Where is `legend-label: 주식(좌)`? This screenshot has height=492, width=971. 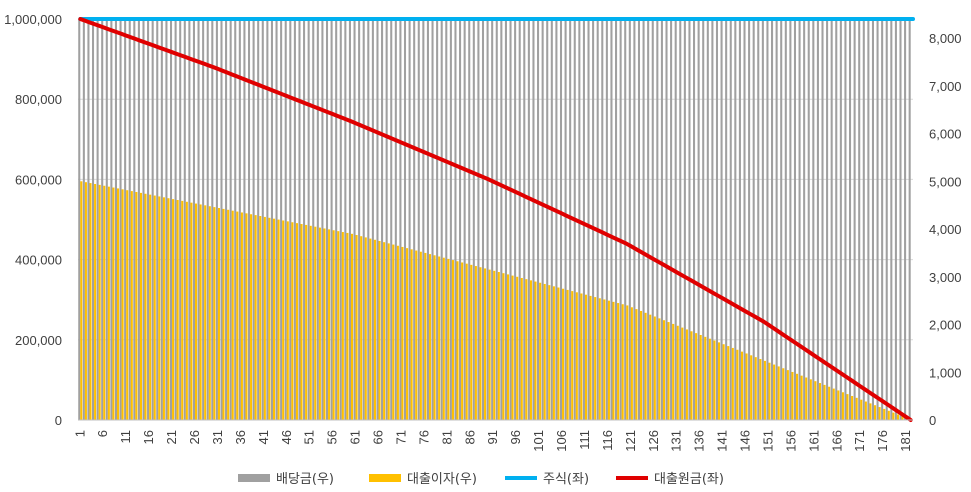 legend-label: 주식(좌) is located at coordinates (566, 479).